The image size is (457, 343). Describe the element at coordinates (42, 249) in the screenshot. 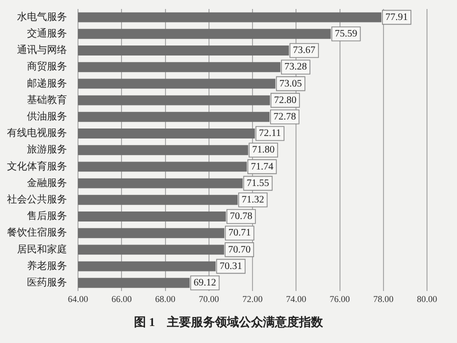

I see `y-tick-label: 居民和家庭` at that location.